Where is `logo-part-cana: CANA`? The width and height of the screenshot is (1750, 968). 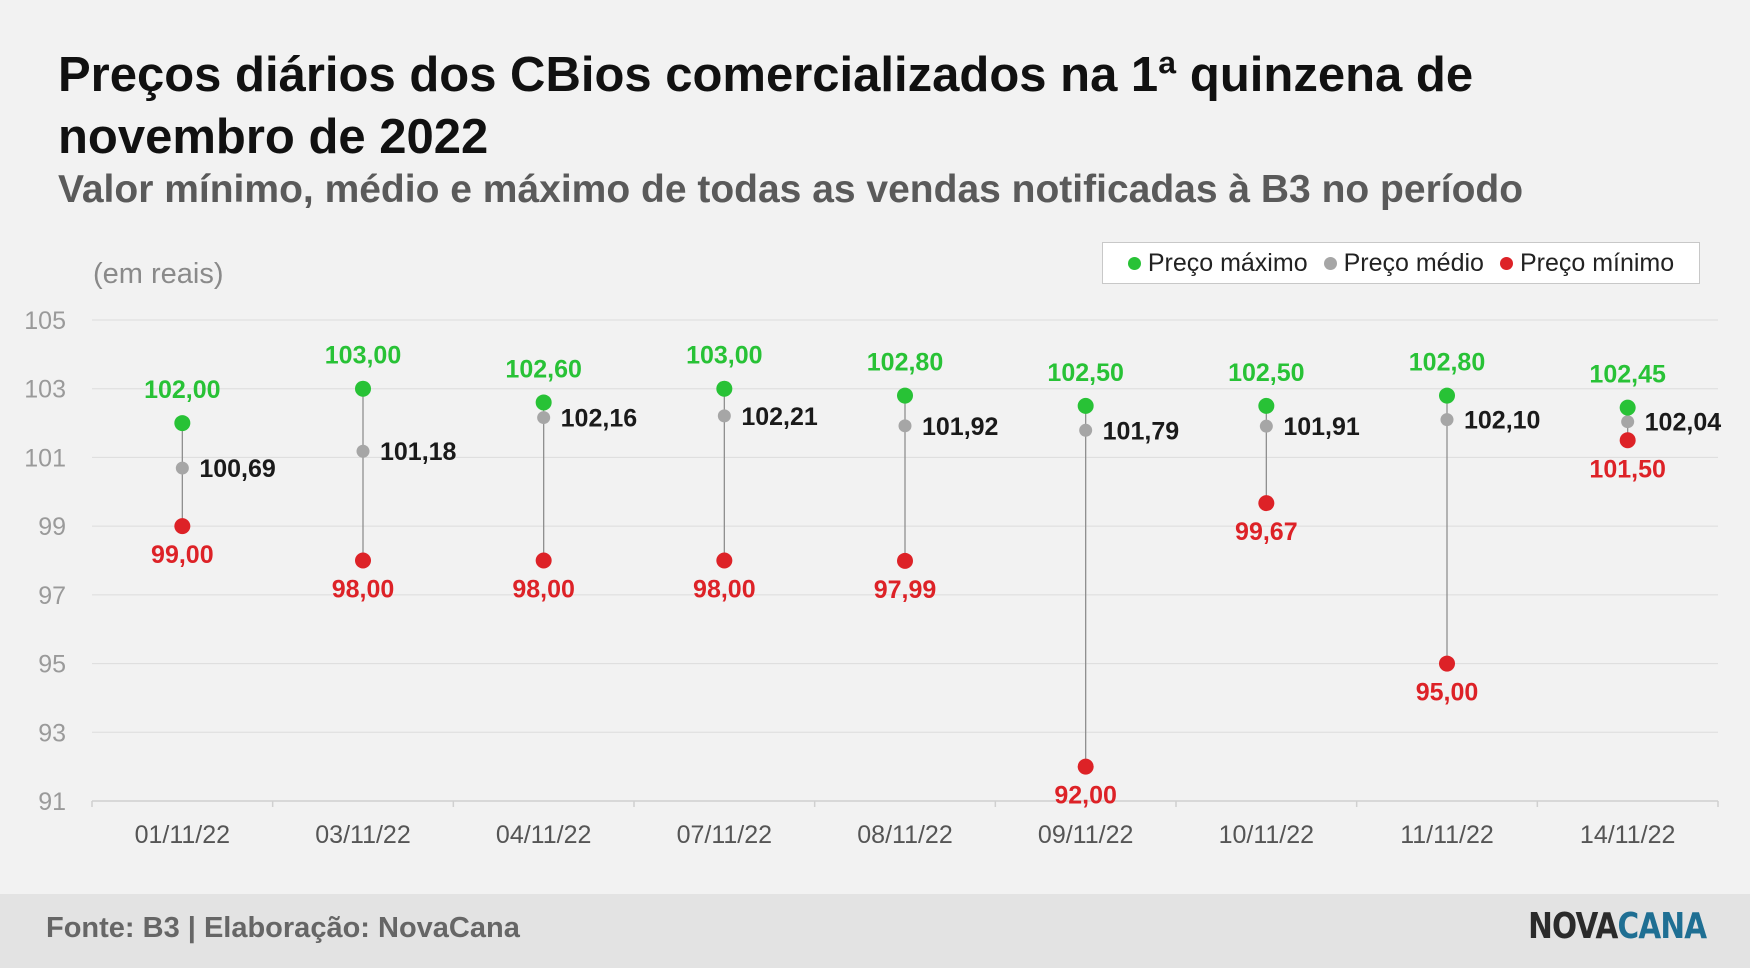 logo-part-cana: CANA is located at coordinates (1662, 926).